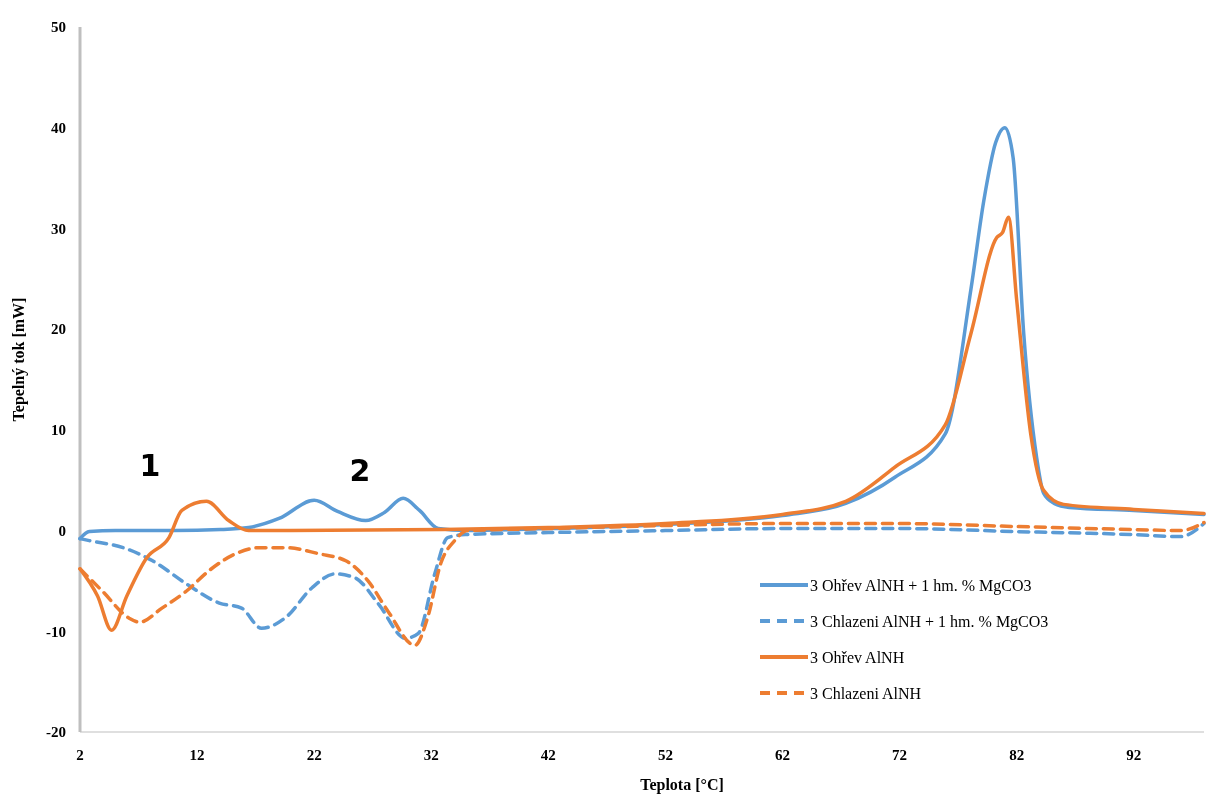  I want to click on x-tick-label: 42, so click(548, 755).